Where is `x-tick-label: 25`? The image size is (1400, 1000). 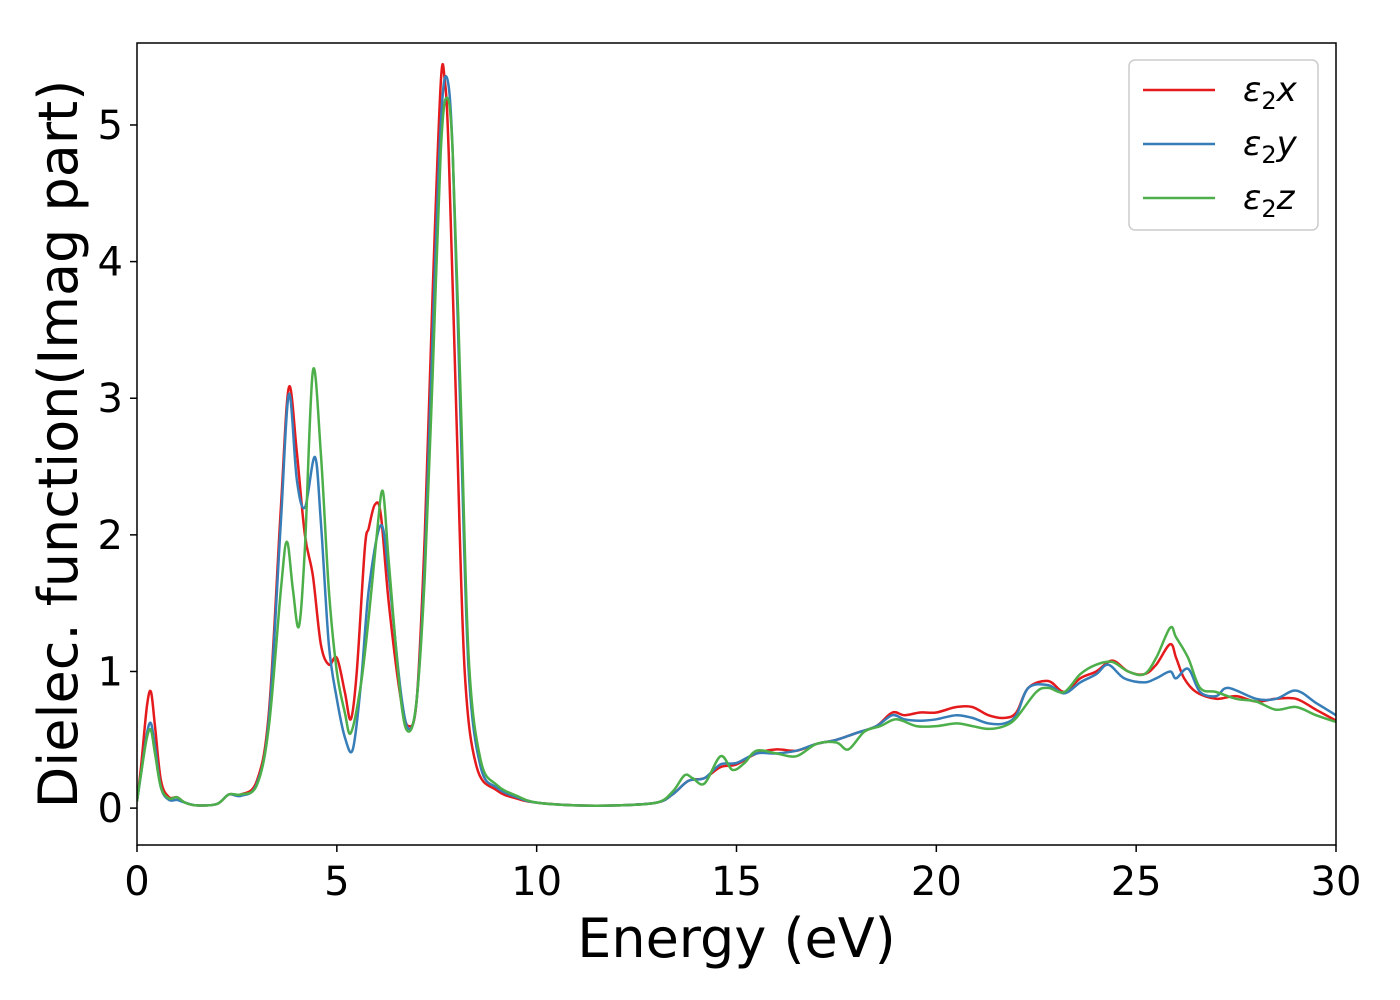
x-tick-label: 25 is located at coordinates (1136, 882).